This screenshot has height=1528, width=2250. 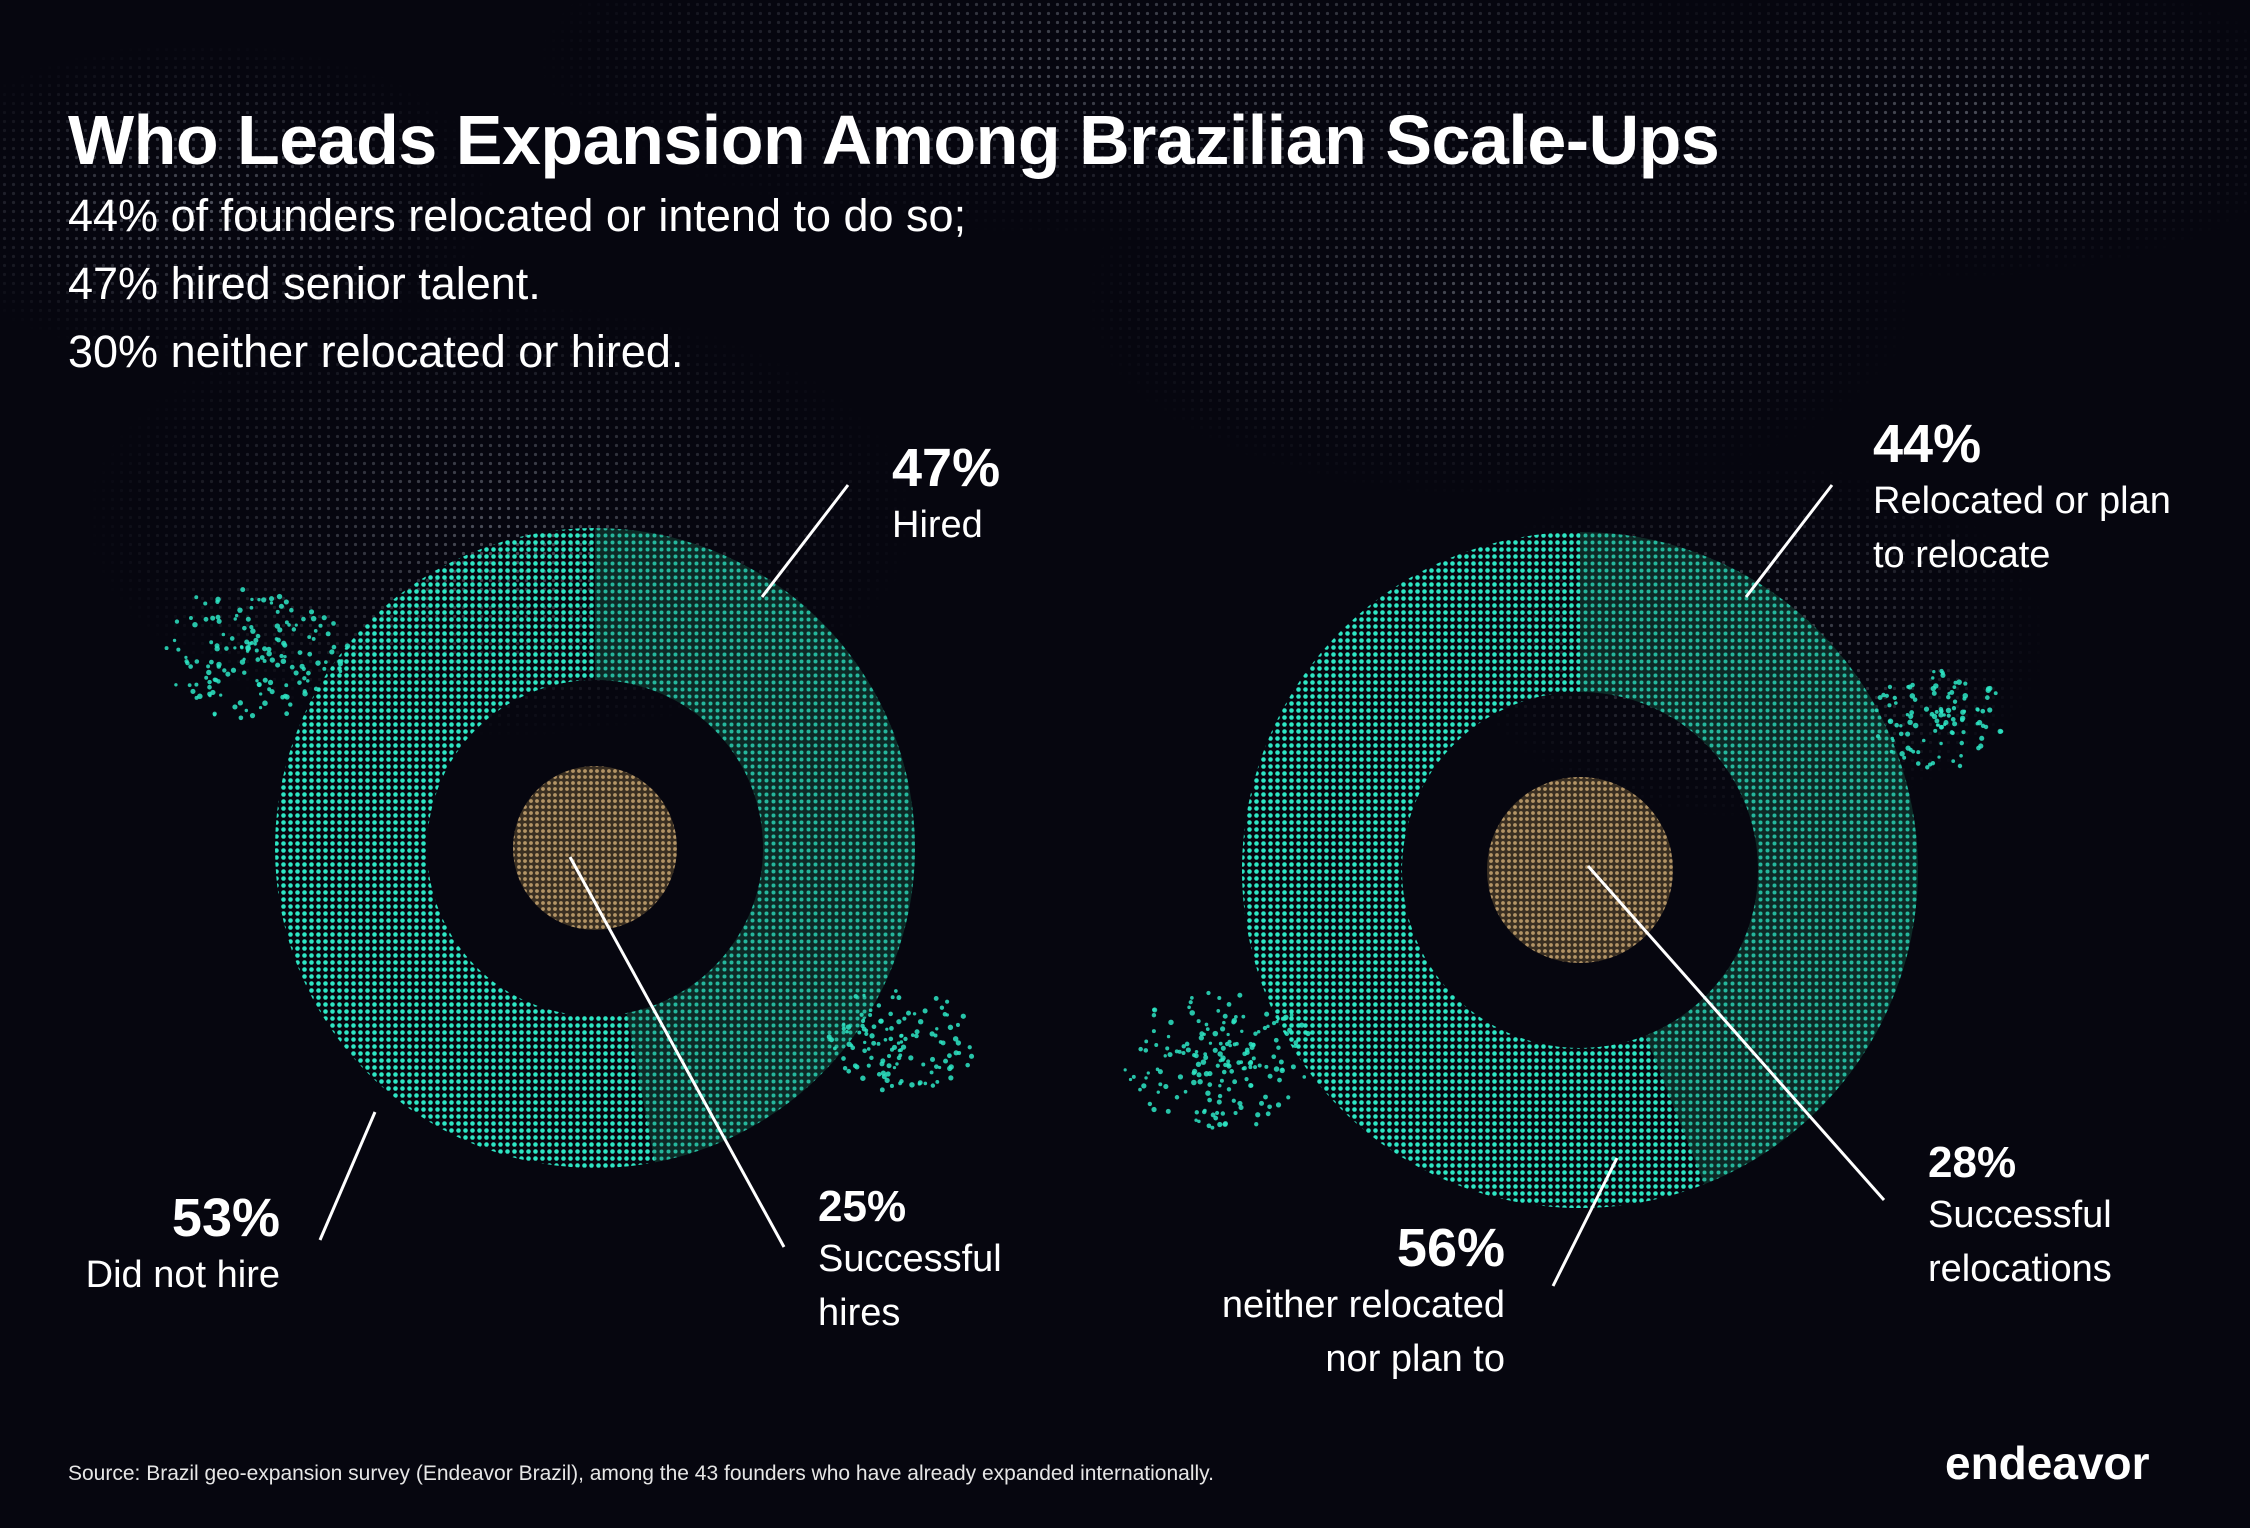 What do you see at coordinates (1749, 858) in the screenshot?
I see `slice-relocated` at bounding box center [1749, 858].